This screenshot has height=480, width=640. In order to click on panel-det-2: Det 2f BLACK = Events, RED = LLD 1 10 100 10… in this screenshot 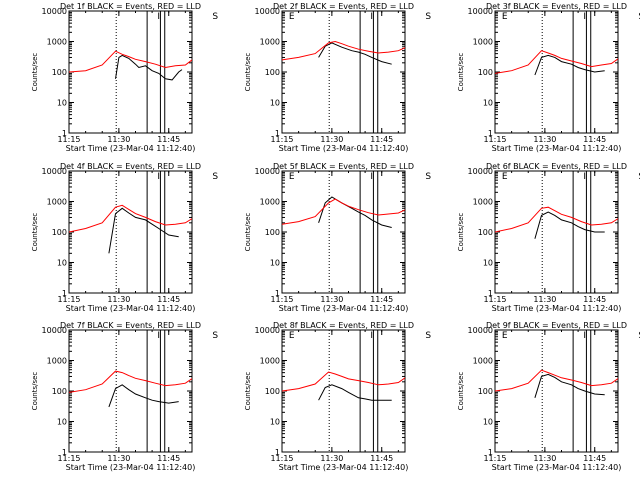, I will do `click(376, 77)`.